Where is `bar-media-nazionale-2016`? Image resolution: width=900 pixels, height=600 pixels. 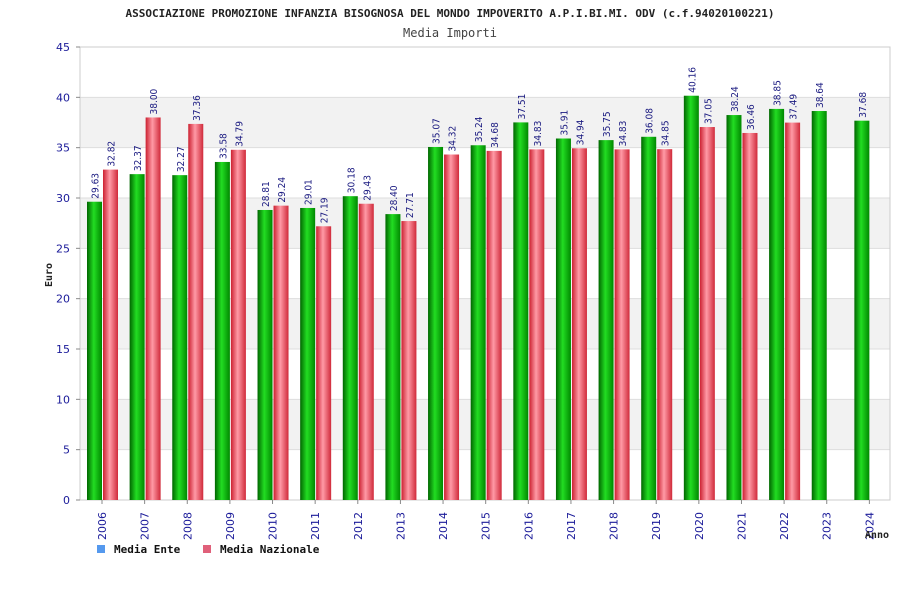
bar-media-nazionale-2016 is located at coordinates (537, 325).